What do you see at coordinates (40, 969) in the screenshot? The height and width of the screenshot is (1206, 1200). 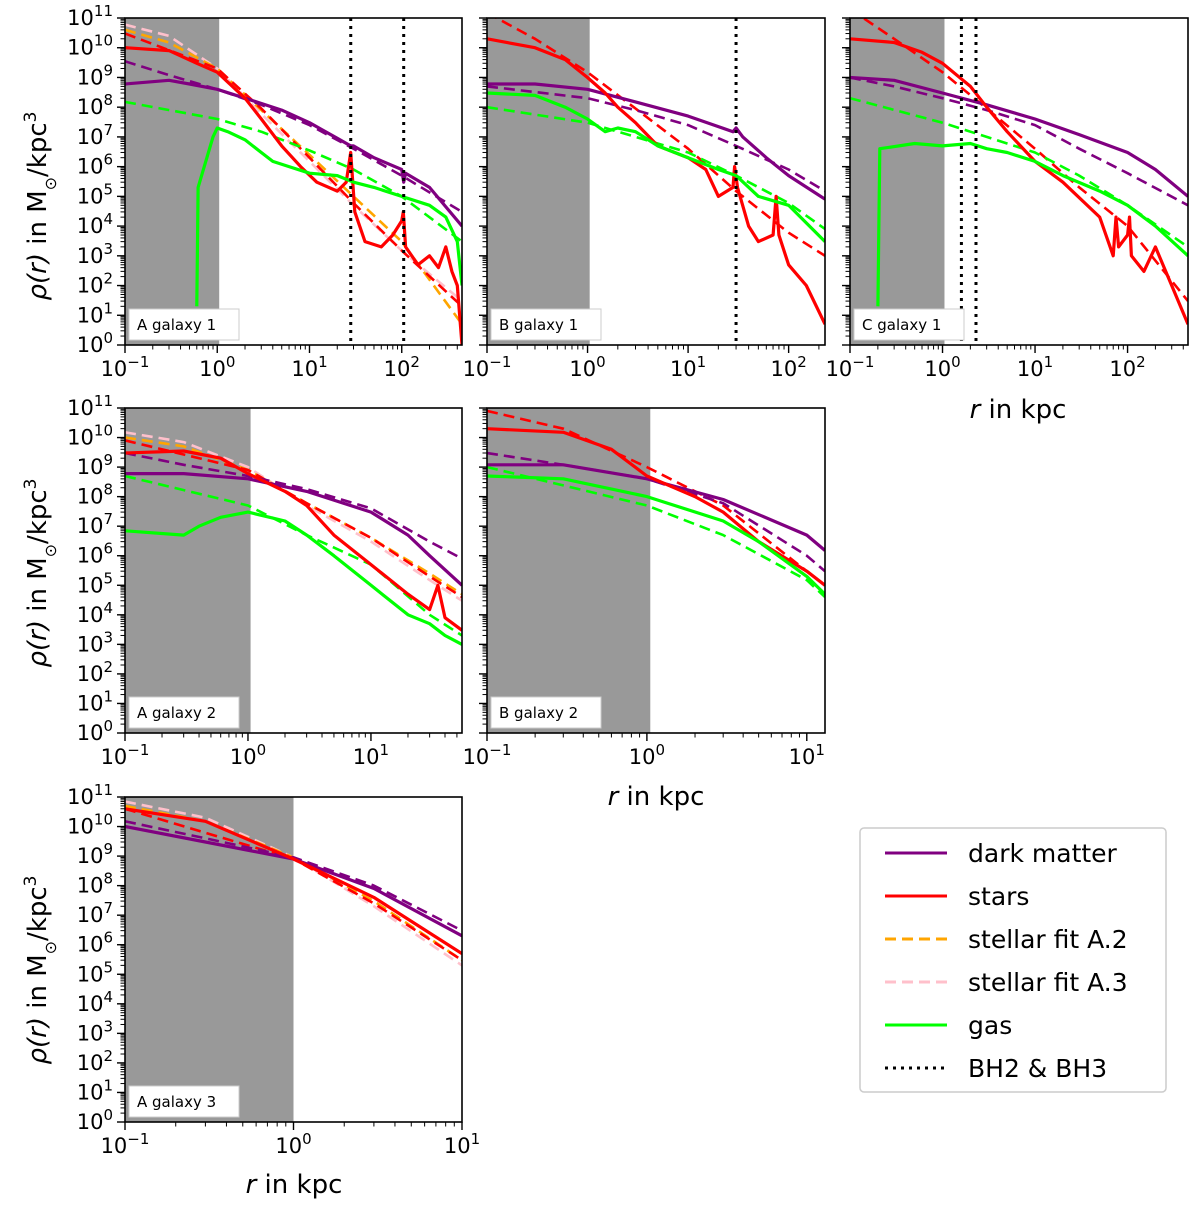 I see `y-axis-label-row3: ρ(r) in M⊙/kpc3` at bounding box center [40, 969].